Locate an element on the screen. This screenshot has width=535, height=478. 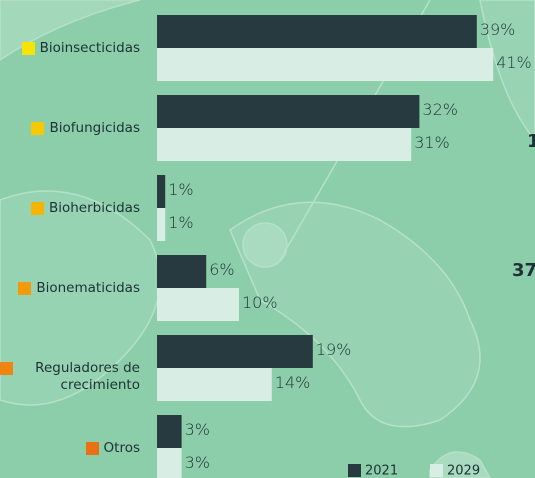
value-label: 32% is located at coordinates (440, 109).